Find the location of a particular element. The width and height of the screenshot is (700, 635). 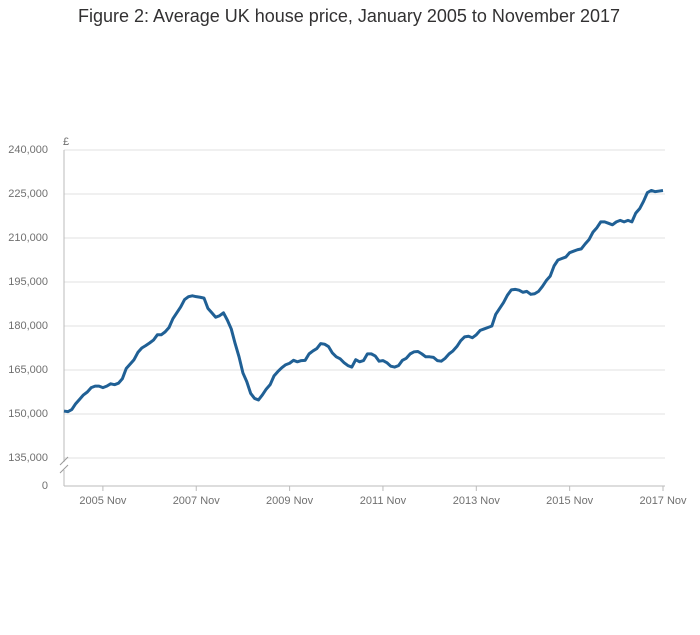

x-tick-label: 2009 Nov is located at coordinates (290, 501).